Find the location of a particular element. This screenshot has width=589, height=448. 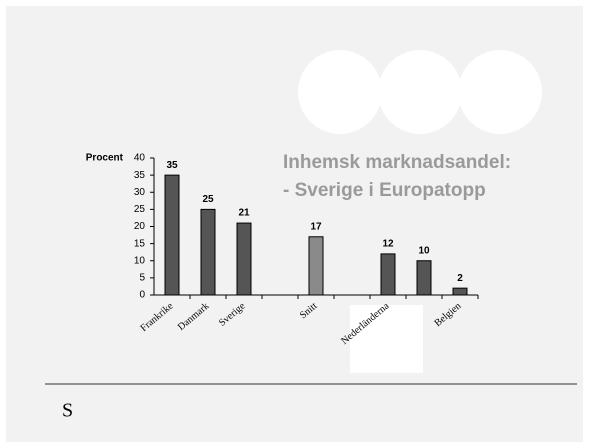

y-tick-label: 5 is located at coordinates (142, 278).